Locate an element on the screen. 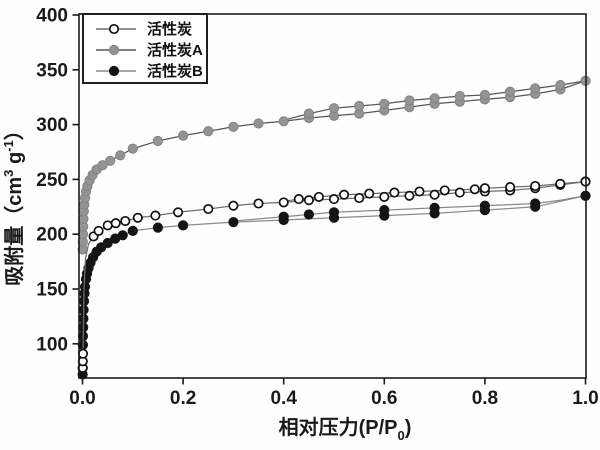 The height and width of the screenshot is (450, 600). x-axis-ticks: 0.0 0.2 0.4 0.6 0.8 1.0 is located at coordinates (334, 393).